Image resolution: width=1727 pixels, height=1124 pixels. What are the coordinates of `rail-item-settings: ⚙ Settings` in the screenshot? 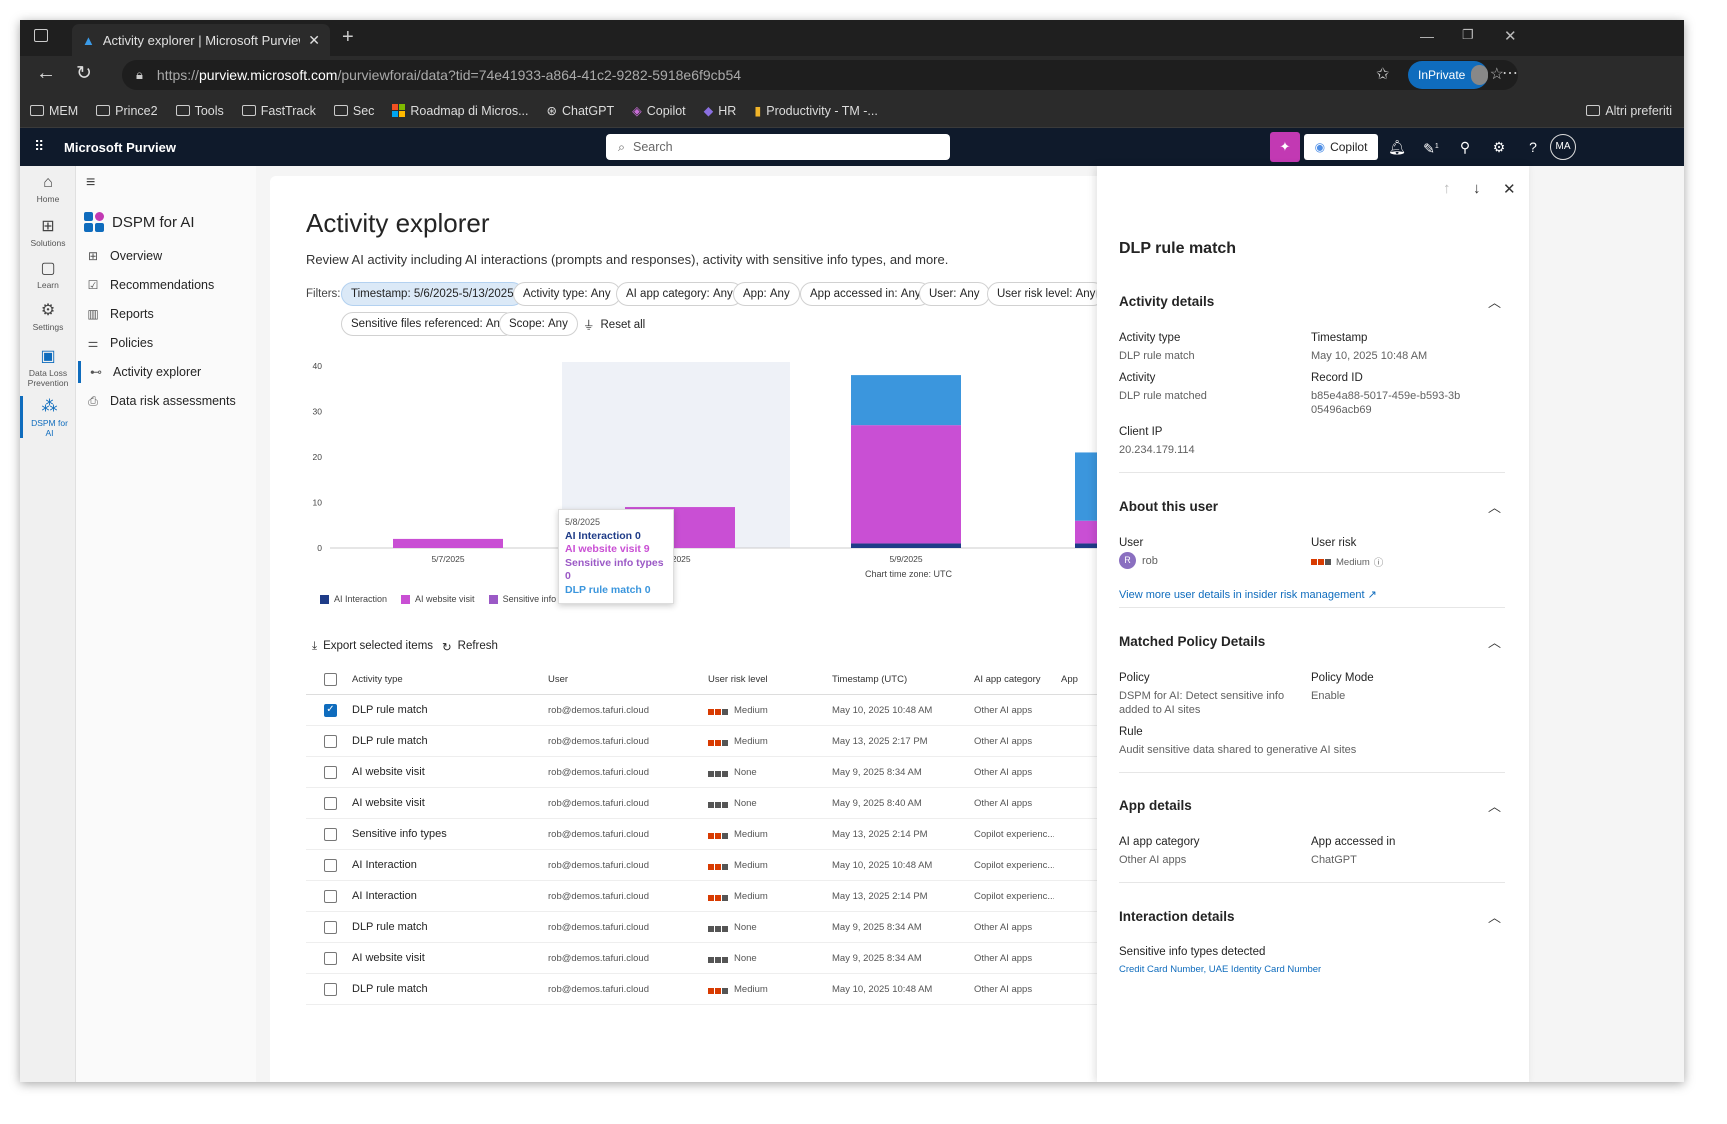 It's located at (48, 316).